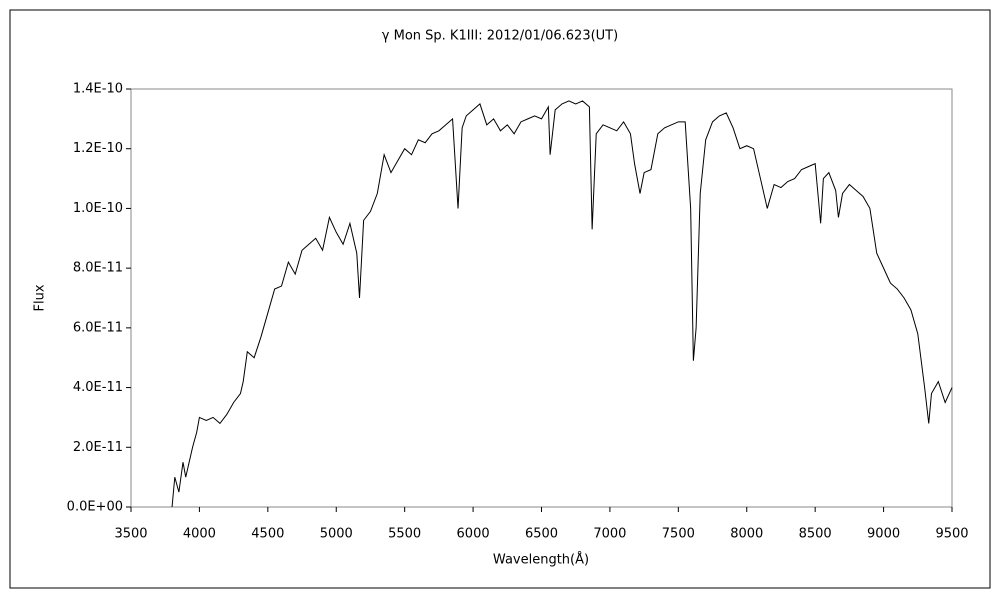 The height and width of the screenshot is (600, 1000). I want to click on y-tick-label: 2.0E-11, so click(98, 447).